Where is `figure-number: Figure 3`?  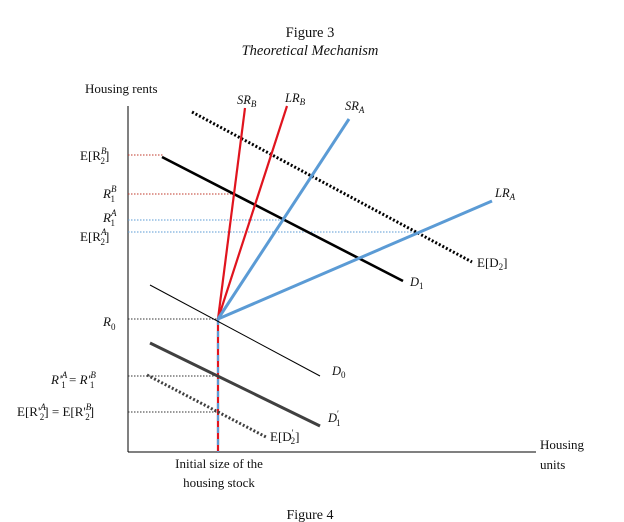
figure-number: Figure 3 is located at coordinates (310, 33).